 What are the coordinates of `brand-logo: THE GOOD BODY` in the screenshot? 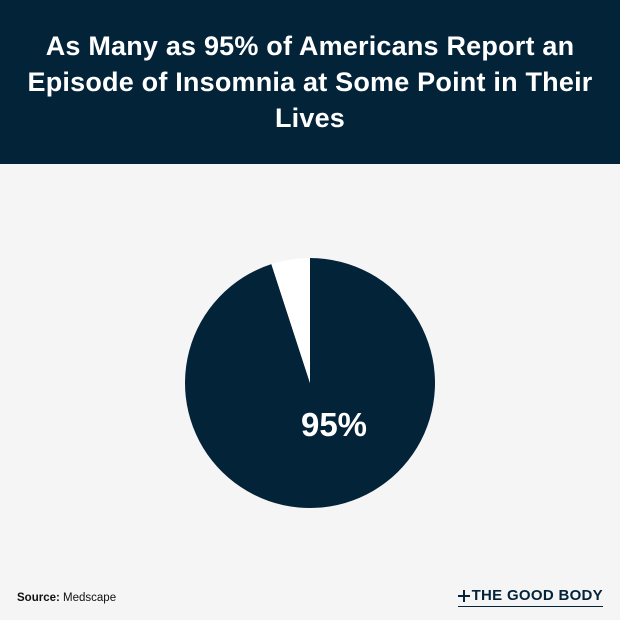 It's located at (530, 597).